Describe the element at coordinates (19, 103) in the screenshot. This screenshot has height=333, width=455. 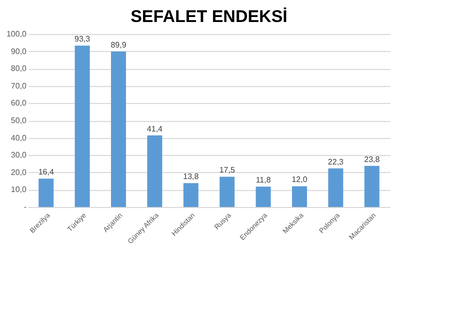
I see `y-tick-label: 60,0` at that location.